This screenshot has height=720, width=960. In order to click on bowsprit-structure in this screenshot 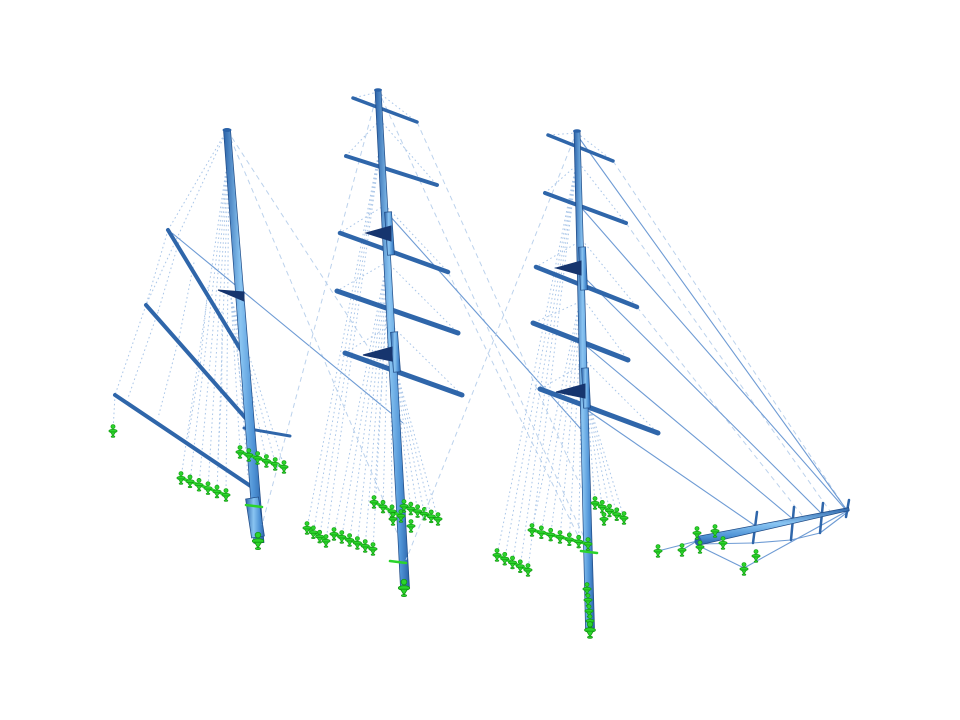, I will do `click(752, 537)`.